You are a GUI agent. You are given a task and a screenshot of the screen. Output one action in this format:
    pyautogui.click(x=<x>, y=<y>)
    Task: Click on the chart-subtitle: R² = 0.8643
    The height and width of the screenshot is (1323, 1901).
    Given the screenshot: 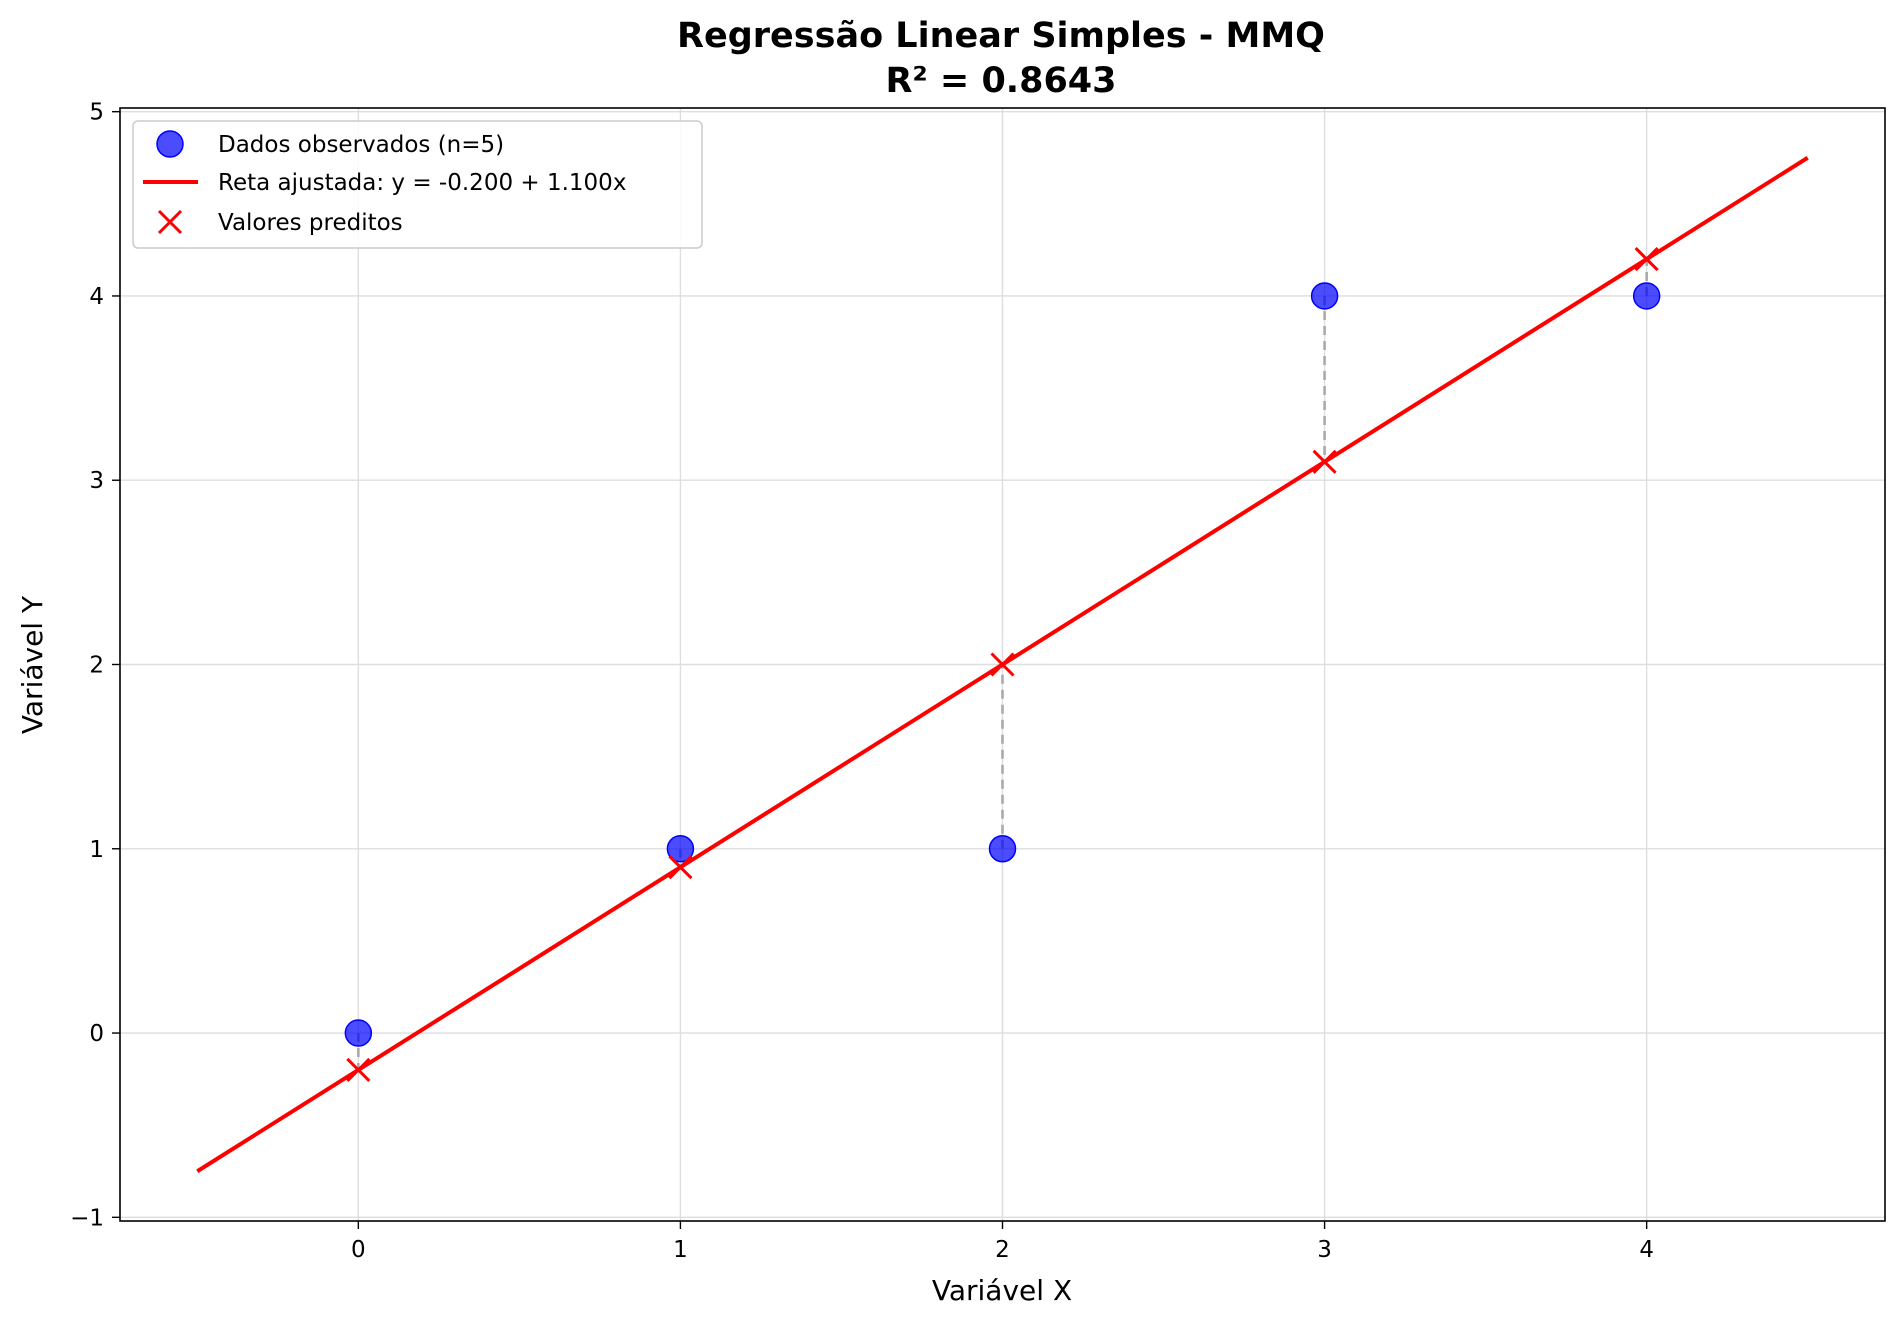 What is the action you would take?
    pyautogui.click(x=1000, y=81)
    